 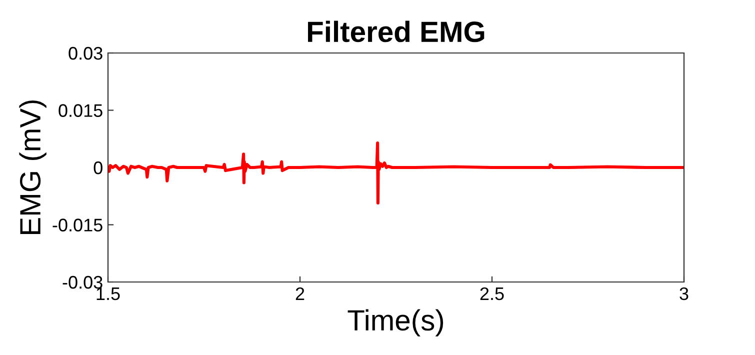 I want to click on y-axis-title: EMG (mV), so click(x=32, y=167).